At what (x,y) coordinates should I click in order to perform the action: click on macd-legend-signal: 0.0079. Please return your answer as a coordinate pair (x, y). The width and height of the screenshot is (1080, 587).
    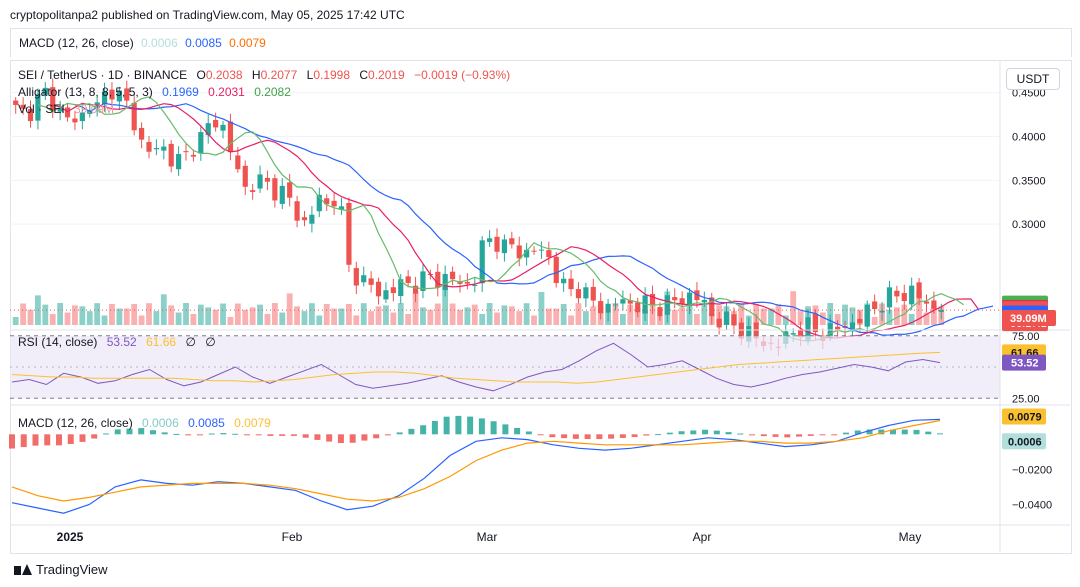
    Looking at the image, I should click on (252, 423).